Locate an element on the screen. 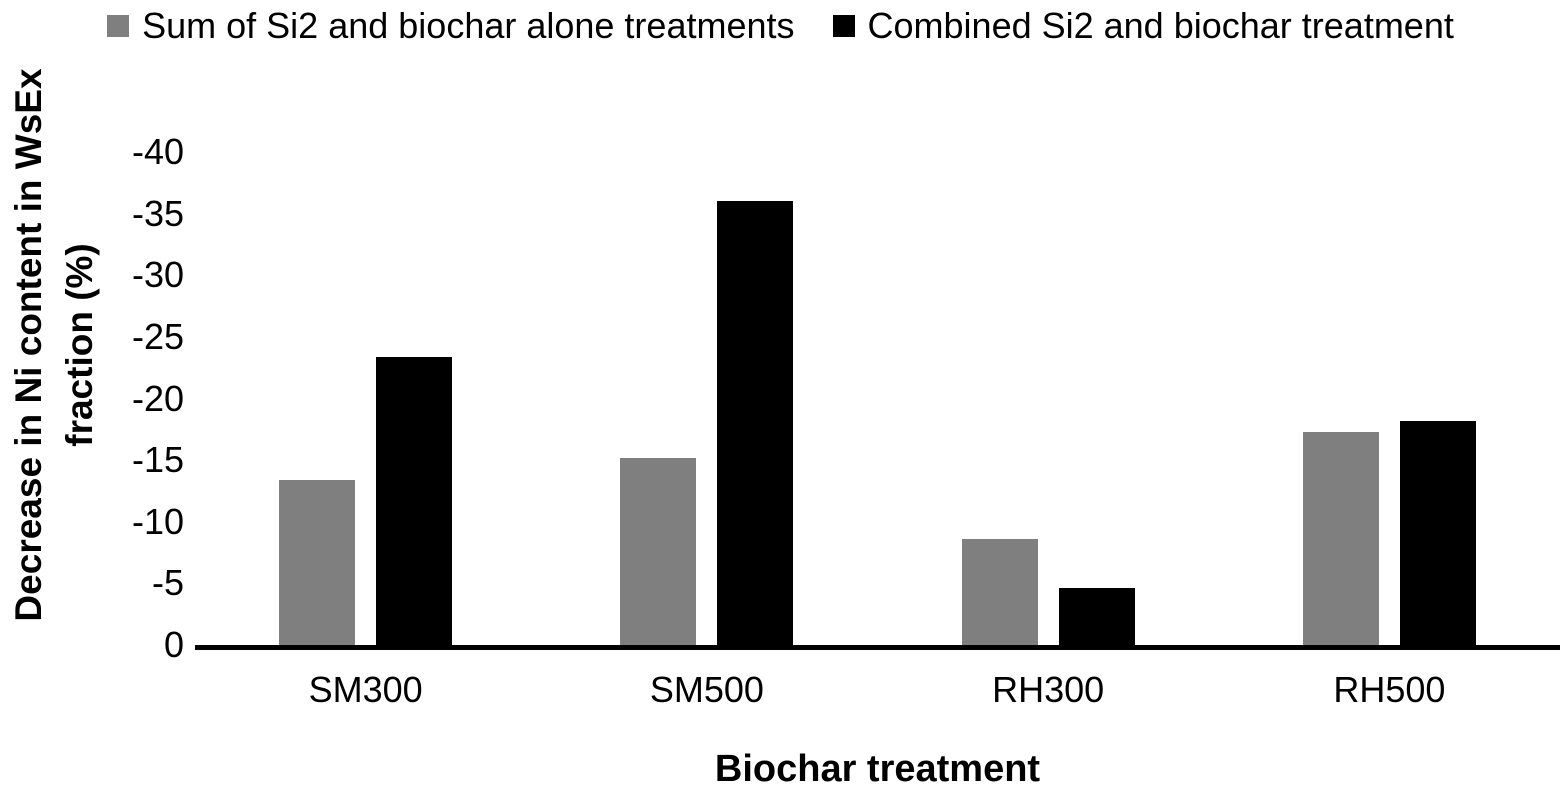 The height and width of the screenshot is (797, 1561). y-axis-tick-label-25: -25 is located at coordinates (157, 336).